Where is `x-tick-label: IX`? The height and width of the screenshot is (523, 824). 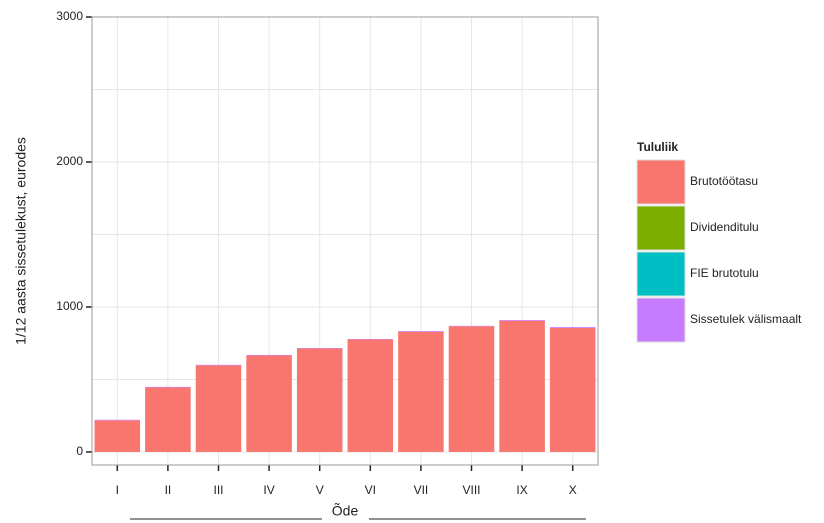
x-tick-label: IX is located at coordinates (521, 490).